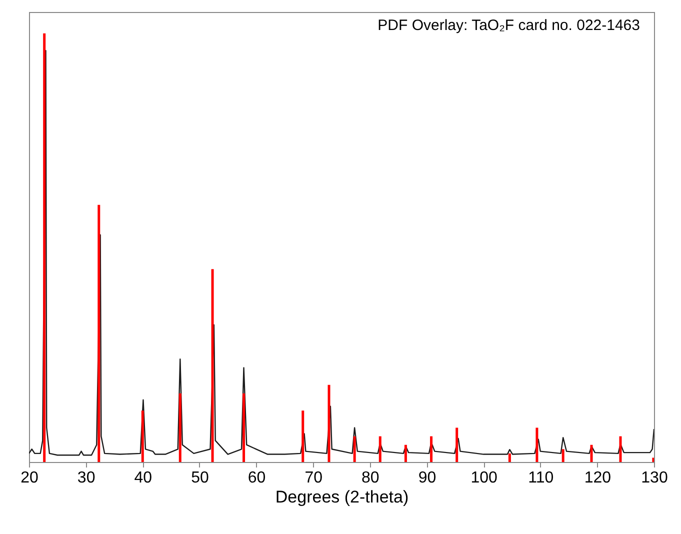  Describe the element at coordinates (200, 478) in the screenshot. I see `x-tick-label: 50` at that location.